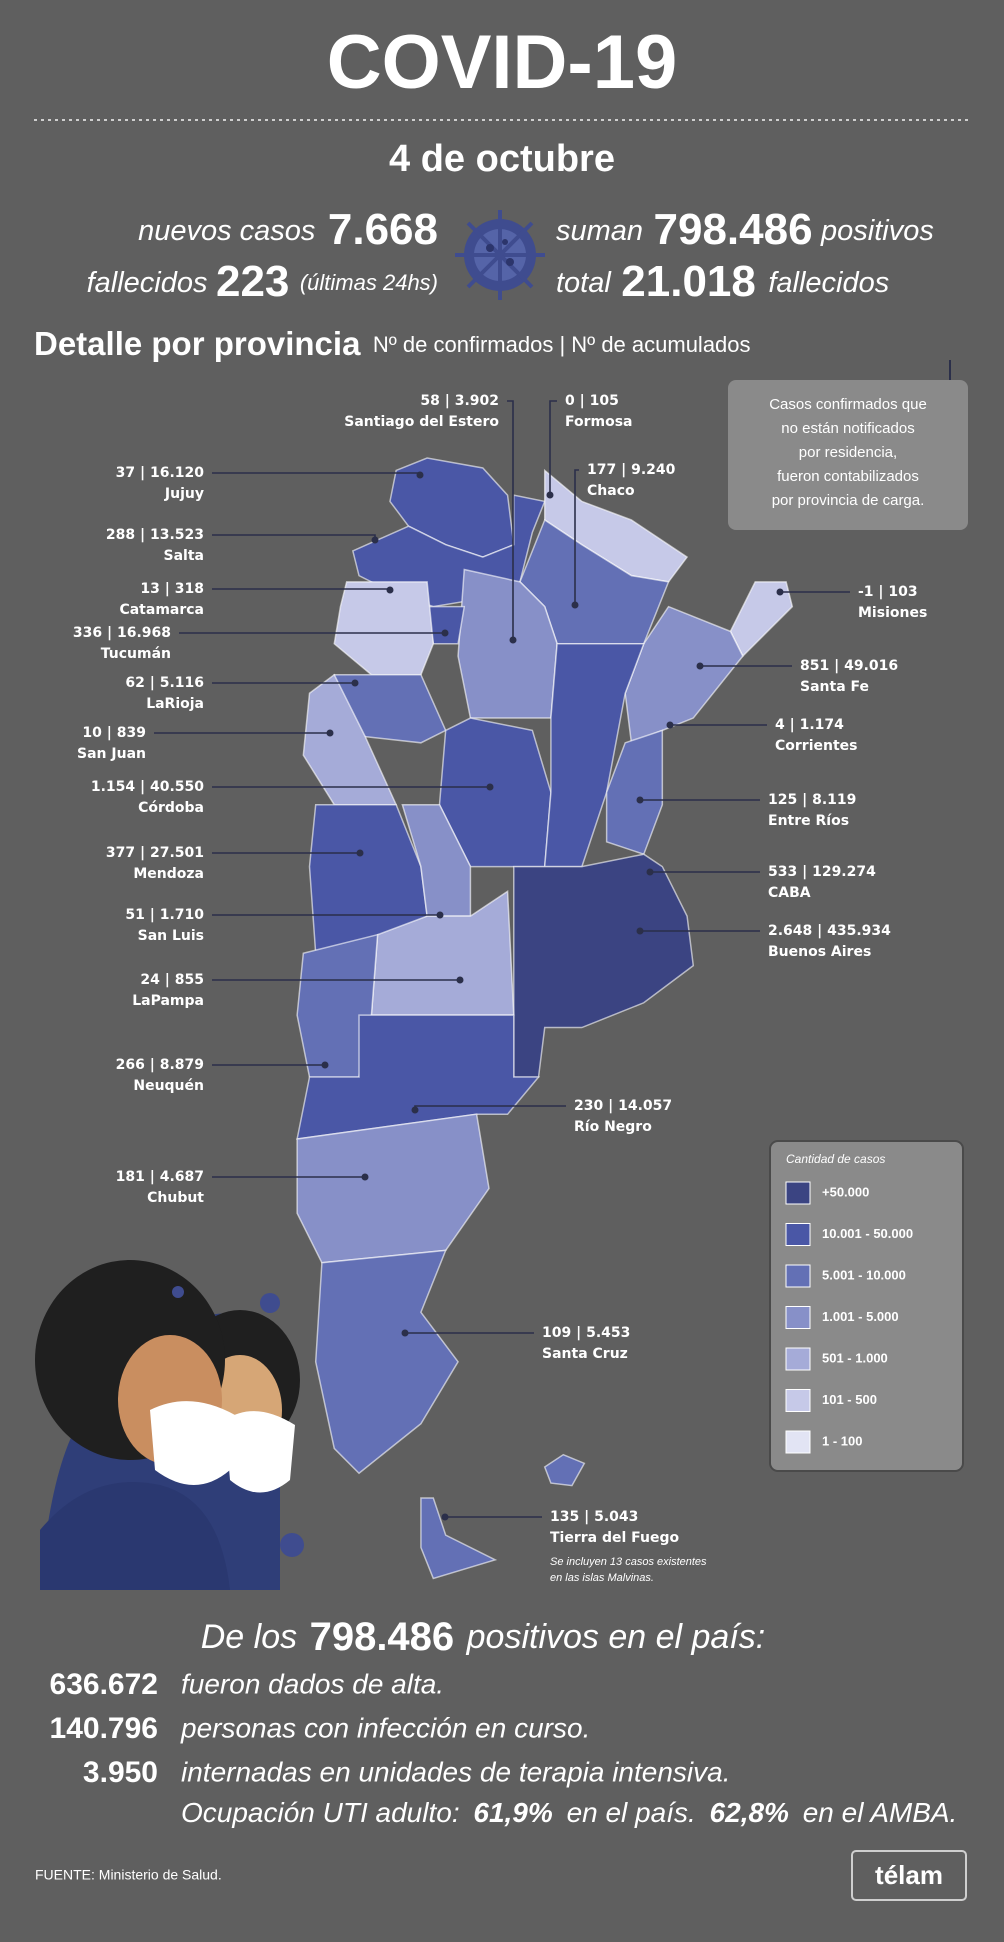 The image size is (1004, 1942). What do you see at coordinates (847, 428) in the screenshot?
I see `note-line: no están notificados` at bounding box center [847, 428].